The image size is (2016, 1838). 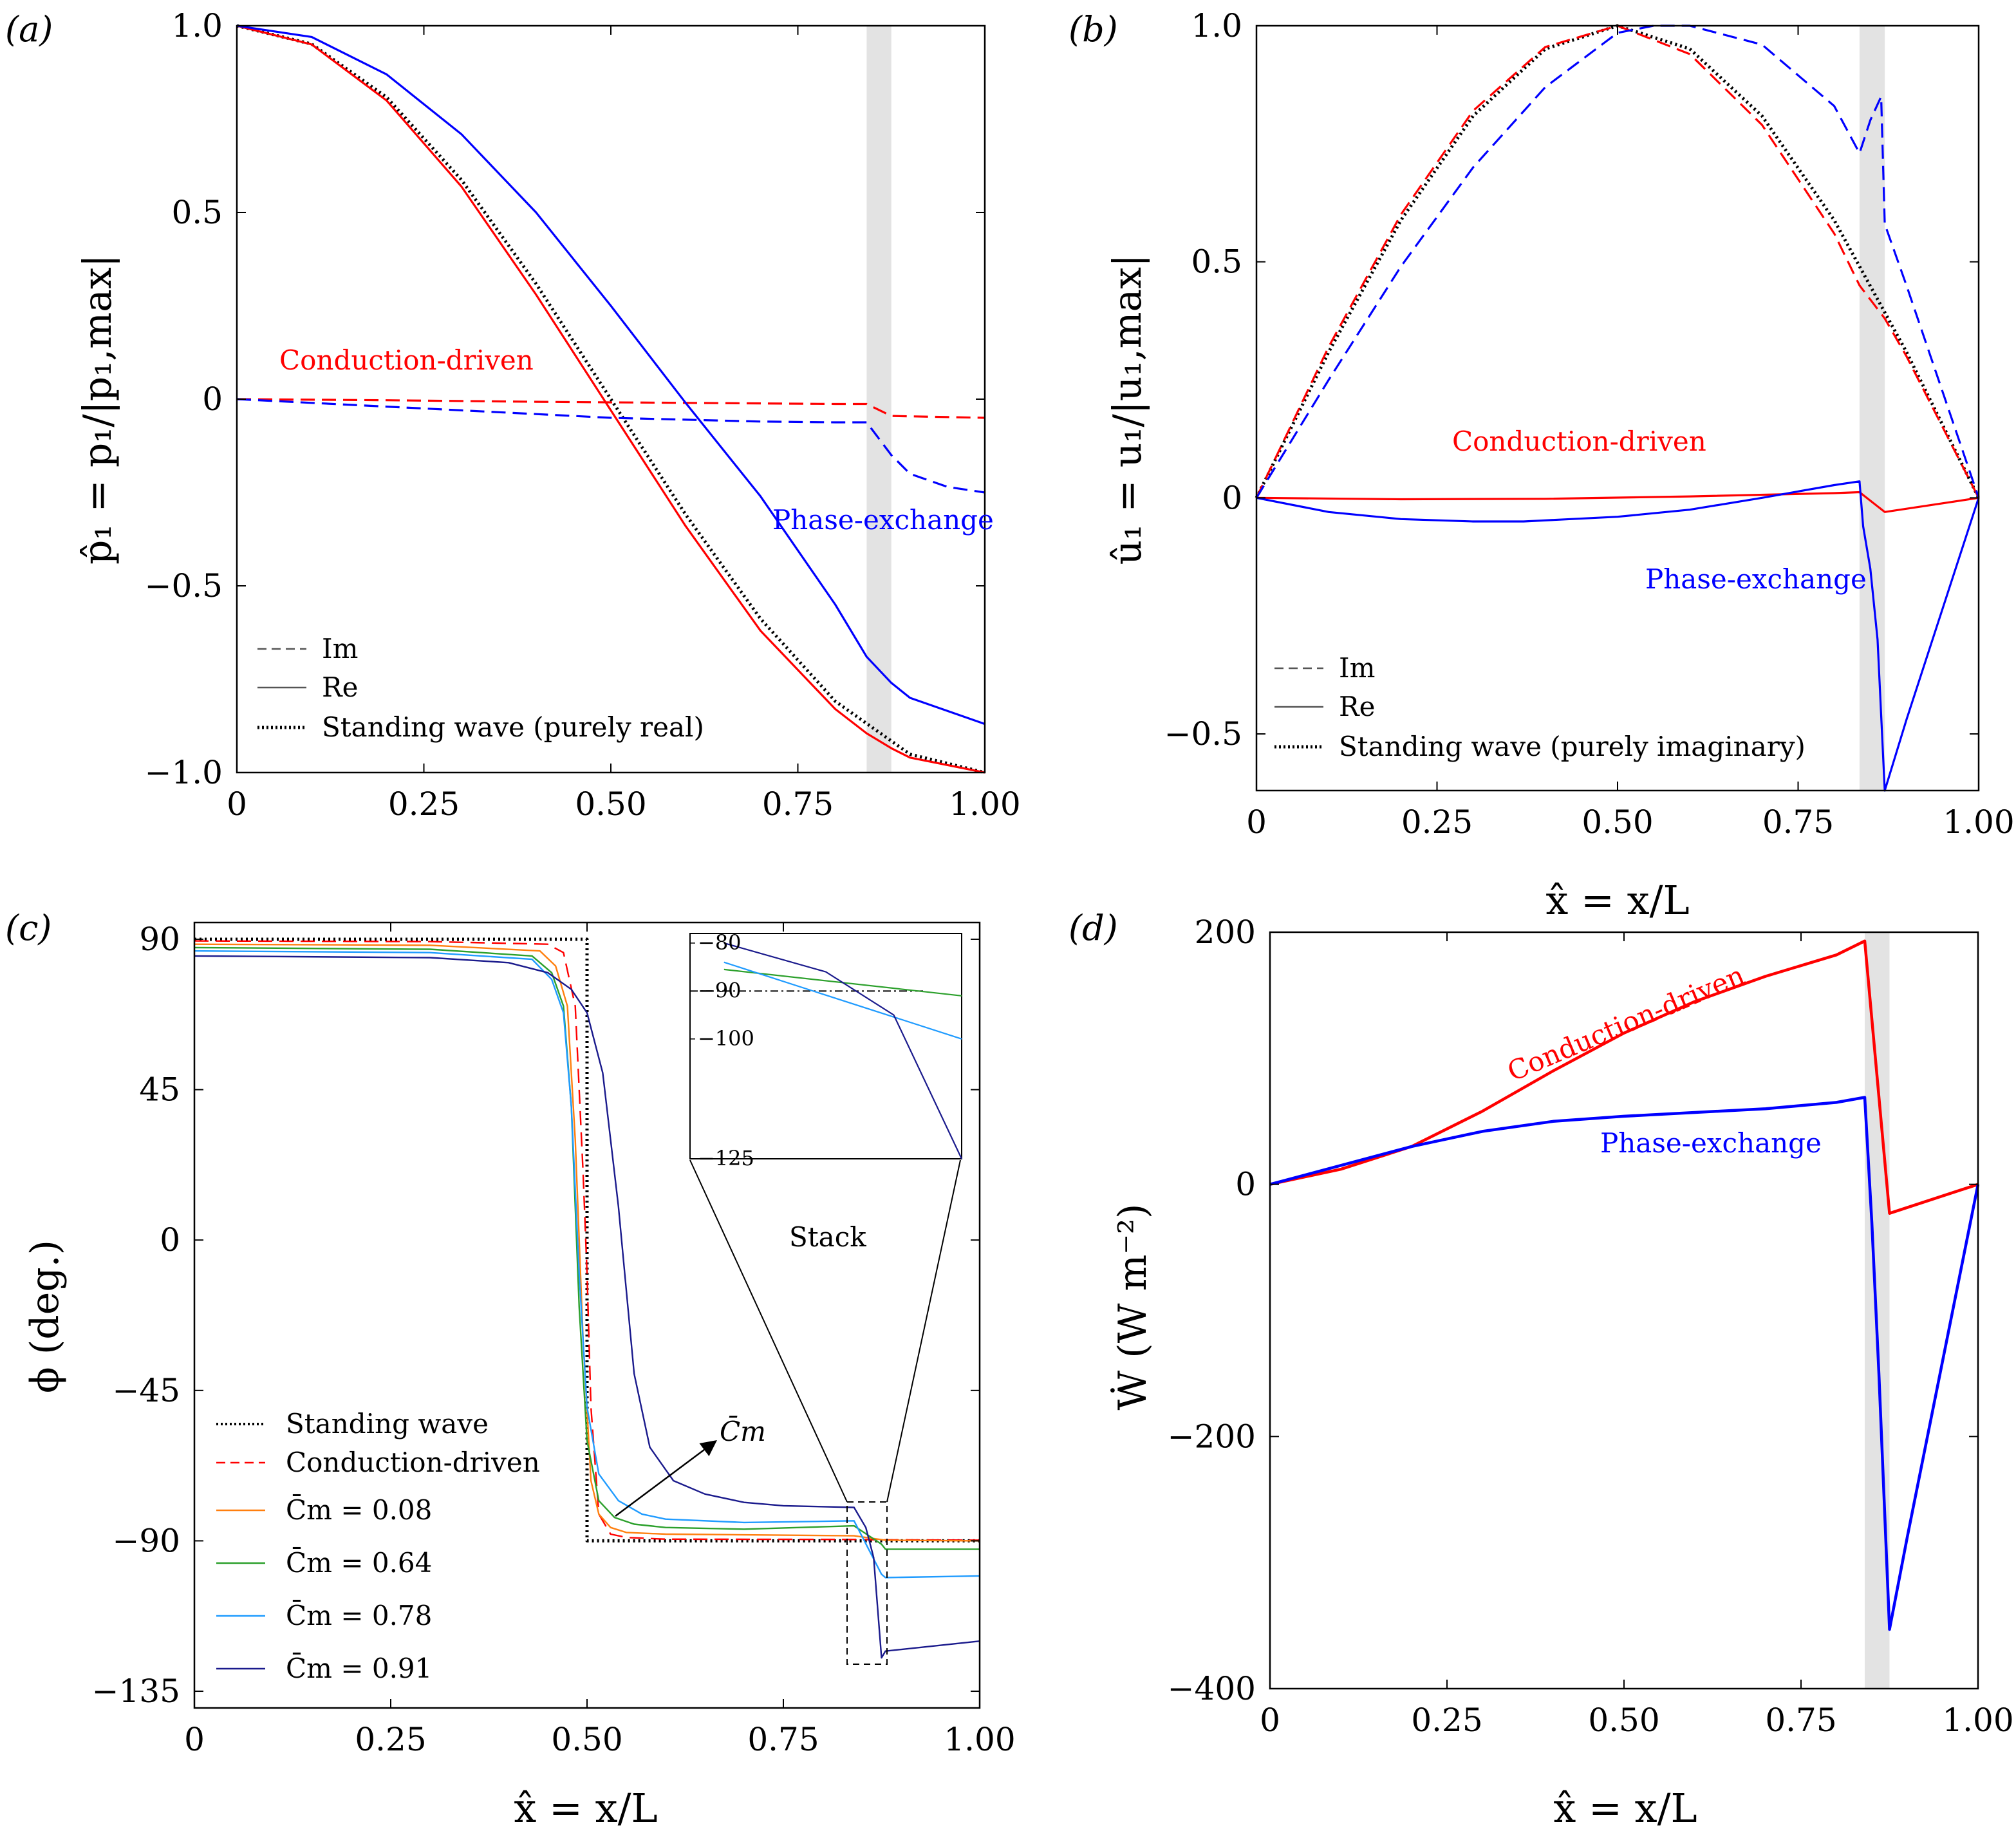 What do you see at coordinates (1572, 746) in the screenshot?
I see `legend-label: Standing wave (purely imaginary)` at bounding box center [1572, 746].